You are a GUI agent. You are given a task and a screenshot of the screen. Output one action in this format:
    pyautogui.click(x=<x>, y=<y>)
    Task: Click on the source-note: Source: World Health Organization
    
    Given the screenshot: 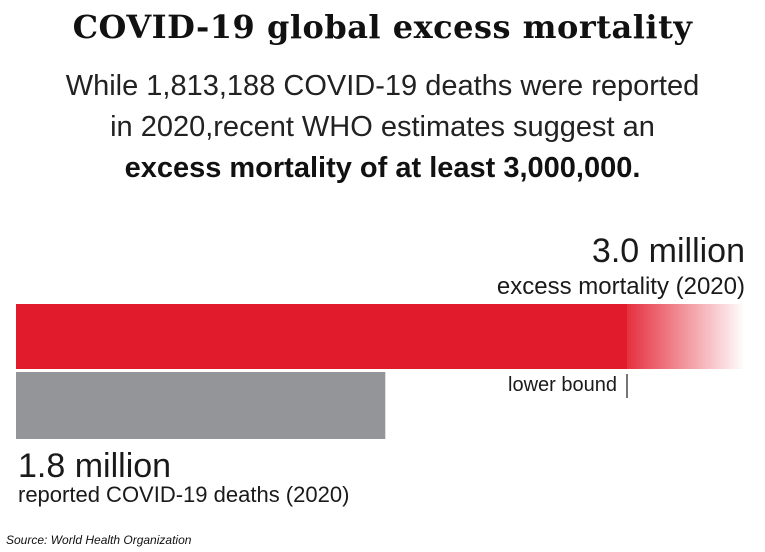 What is the action you would take?
    pyautogui.click(x=99, y=540)
    